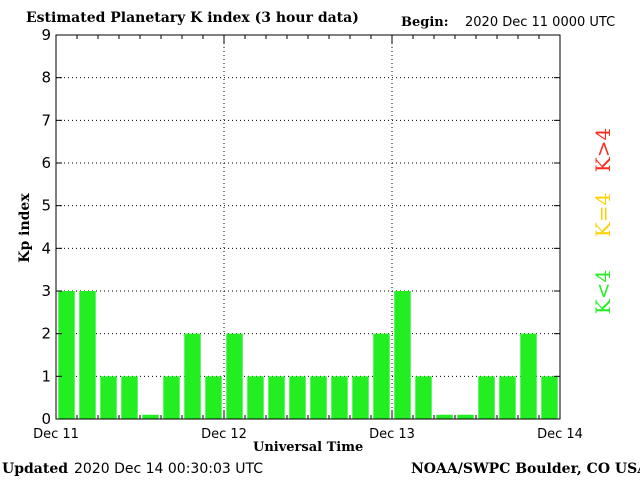 The image size is (640, 480). I want to click on begin-label: Begin:, so click(425, 22).